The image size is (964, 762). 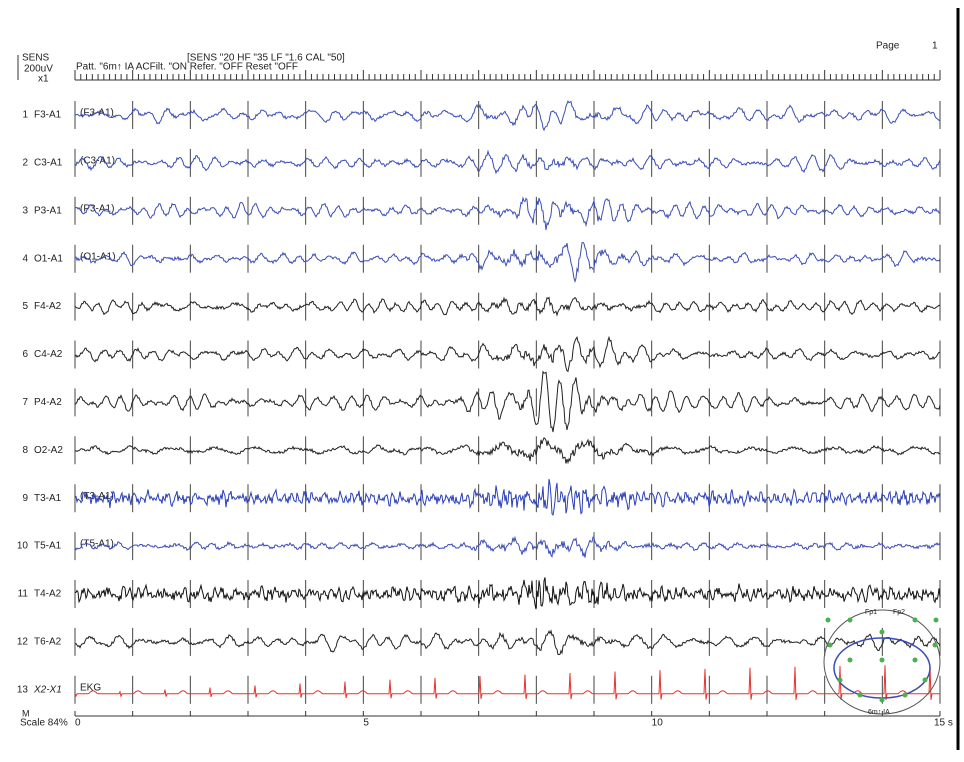 What do you see at coordinates (879, 712) in the screenshot?
I see `head-caption: 6m↑ IA` at bounding box center [879, 712].